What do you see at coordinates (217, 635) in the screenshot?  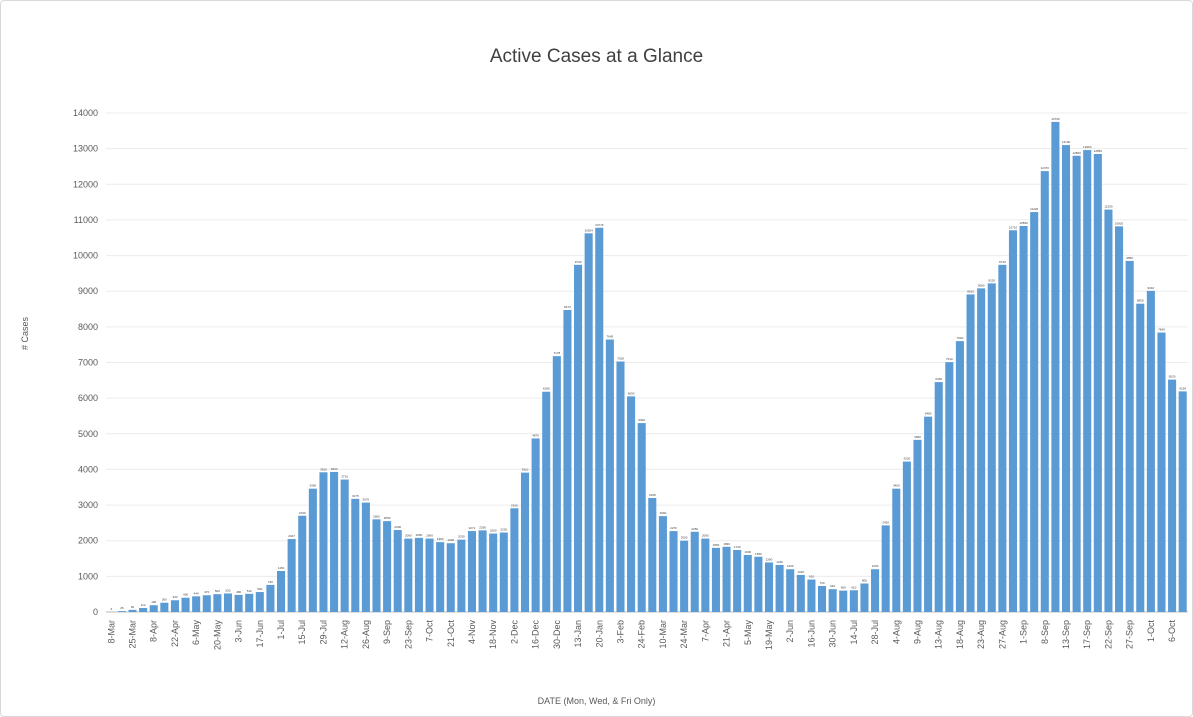 I see `x-tick-label: 20-May` at bounding box center [217, 635].